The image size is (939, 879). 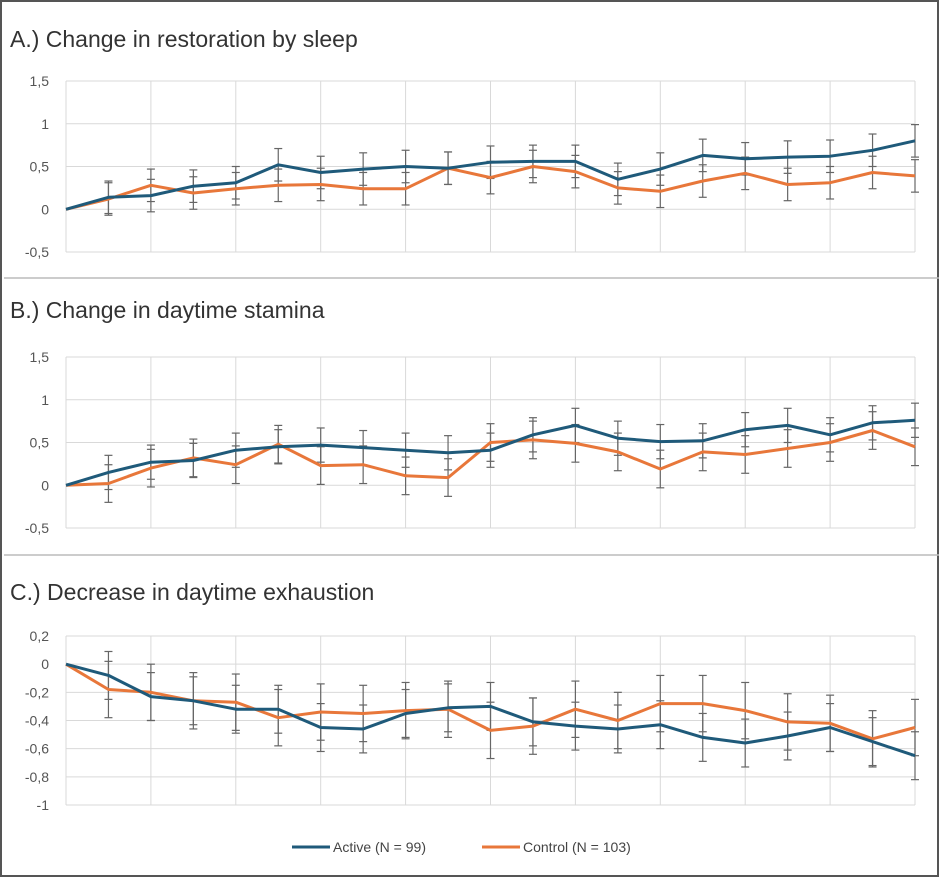 What do you see at coordinates (379, 847) in the screenshot?
I see `legend-active-label: Active (N = 99)` at bounding box center [379, 847].